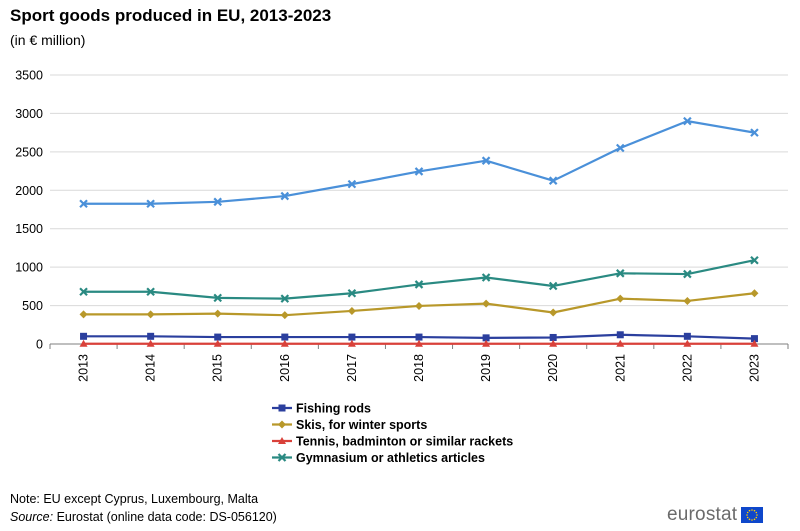 The width and height of the screenshot is (800, 531). Describe the element at coordinates (29, 210) in the screenshot. I see `y-axis-ticks: 0 500 1000 1500 2000 2500 3000 3500` at that location.